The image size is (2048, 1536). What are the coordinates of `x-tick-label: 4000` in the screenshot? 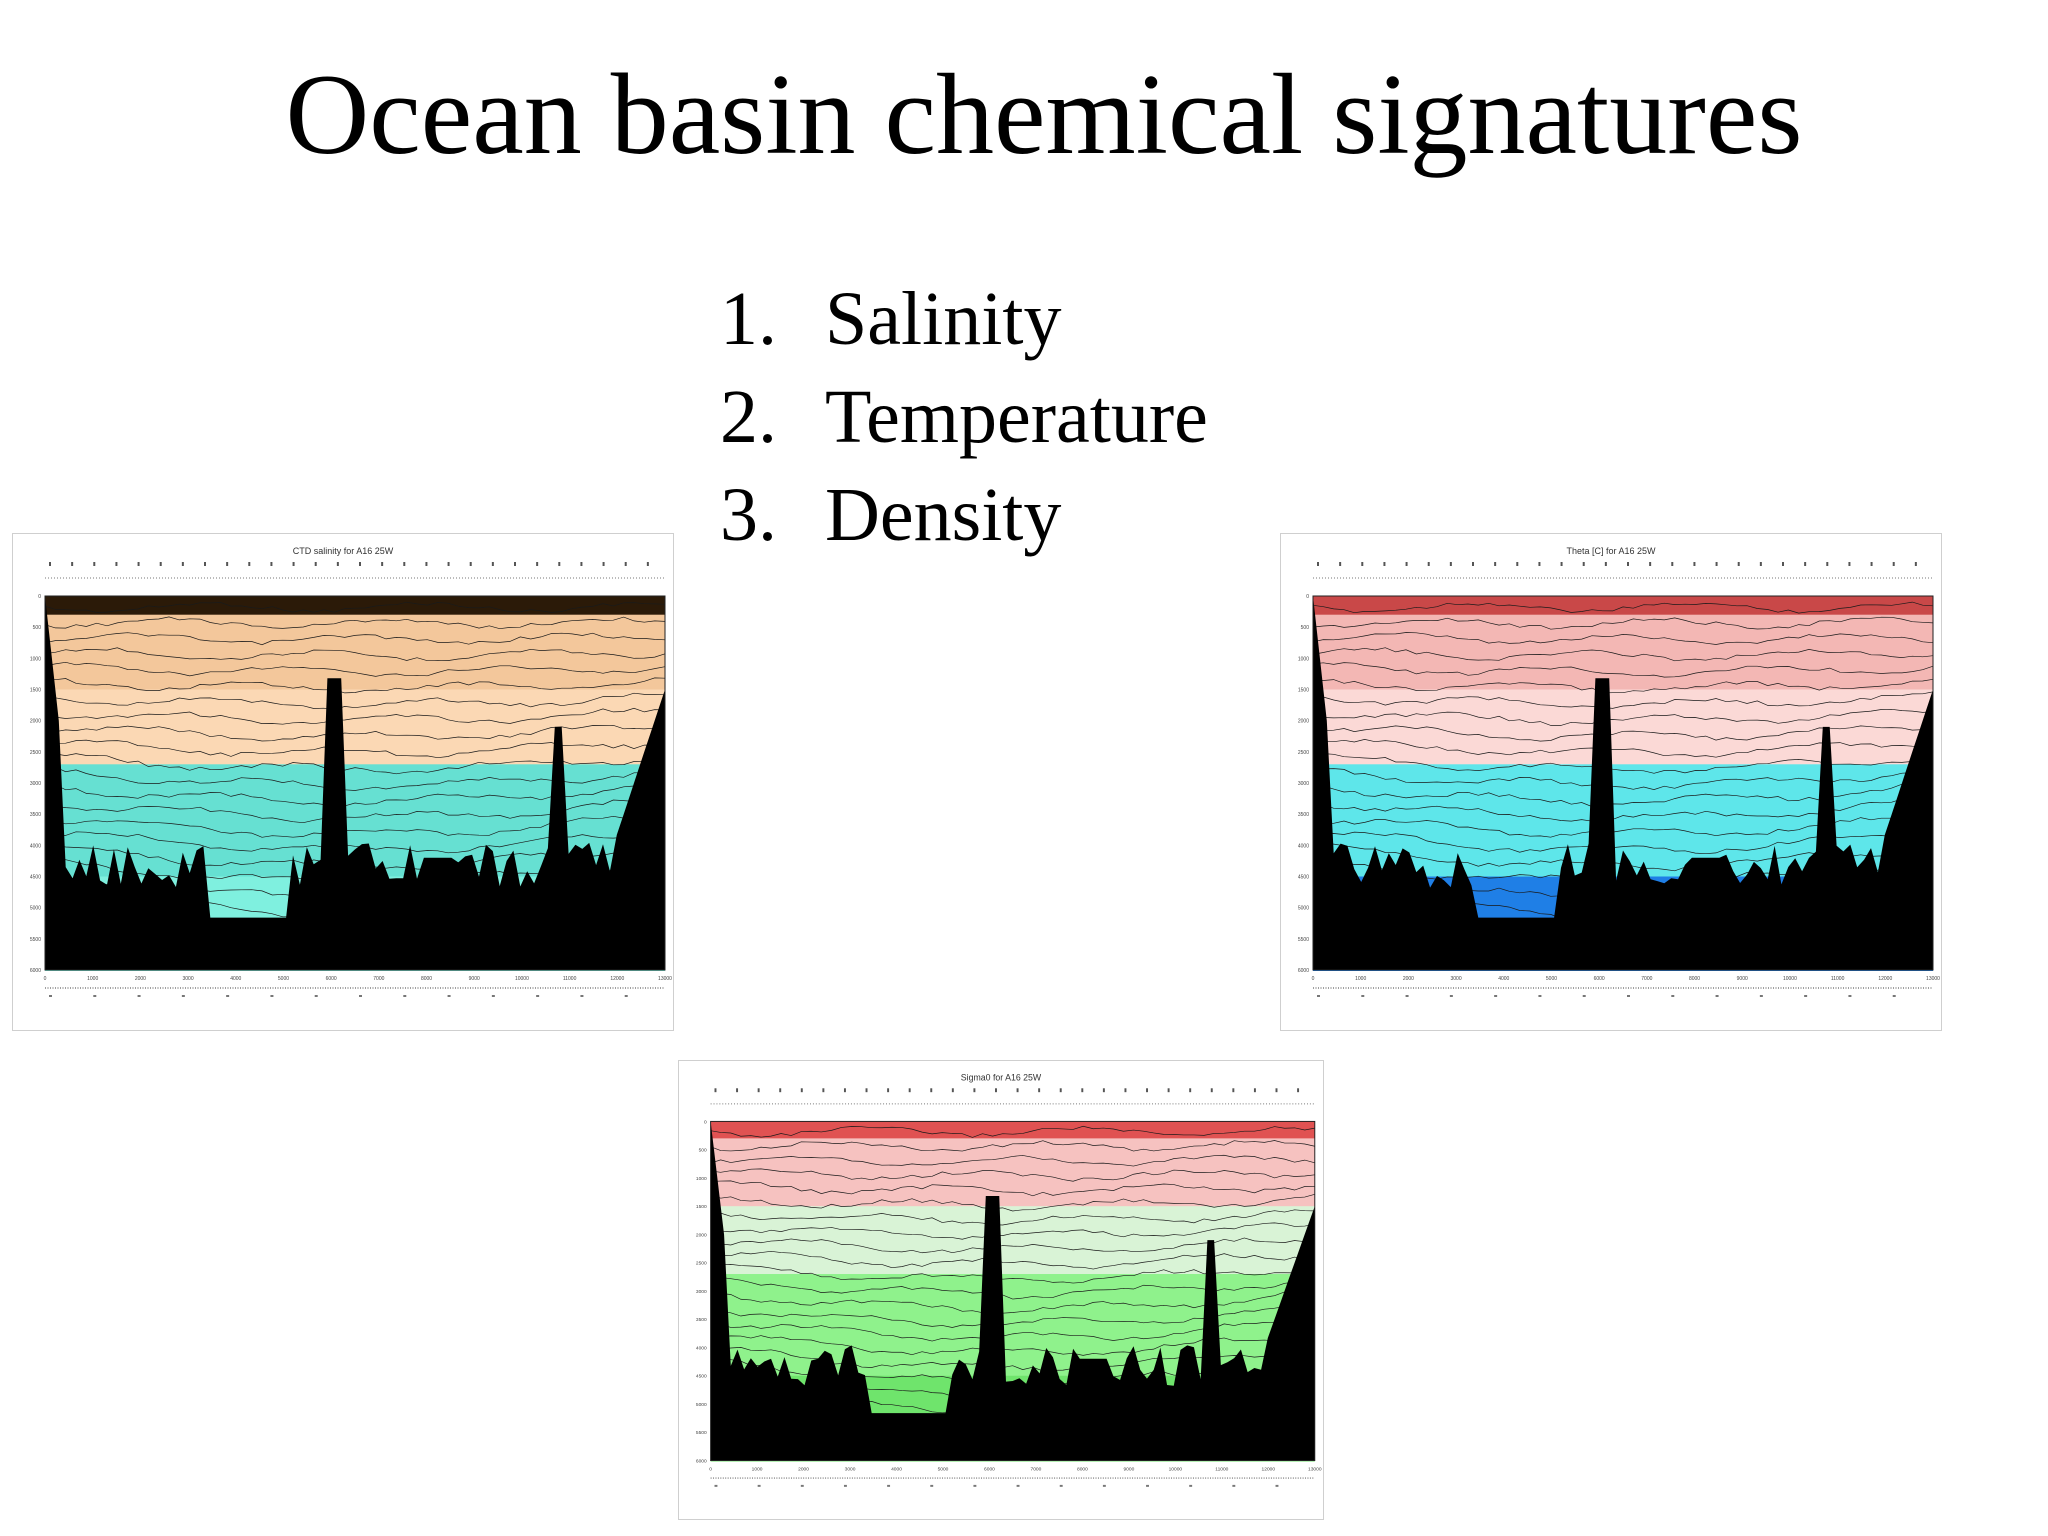 It's located at (1503, 979).